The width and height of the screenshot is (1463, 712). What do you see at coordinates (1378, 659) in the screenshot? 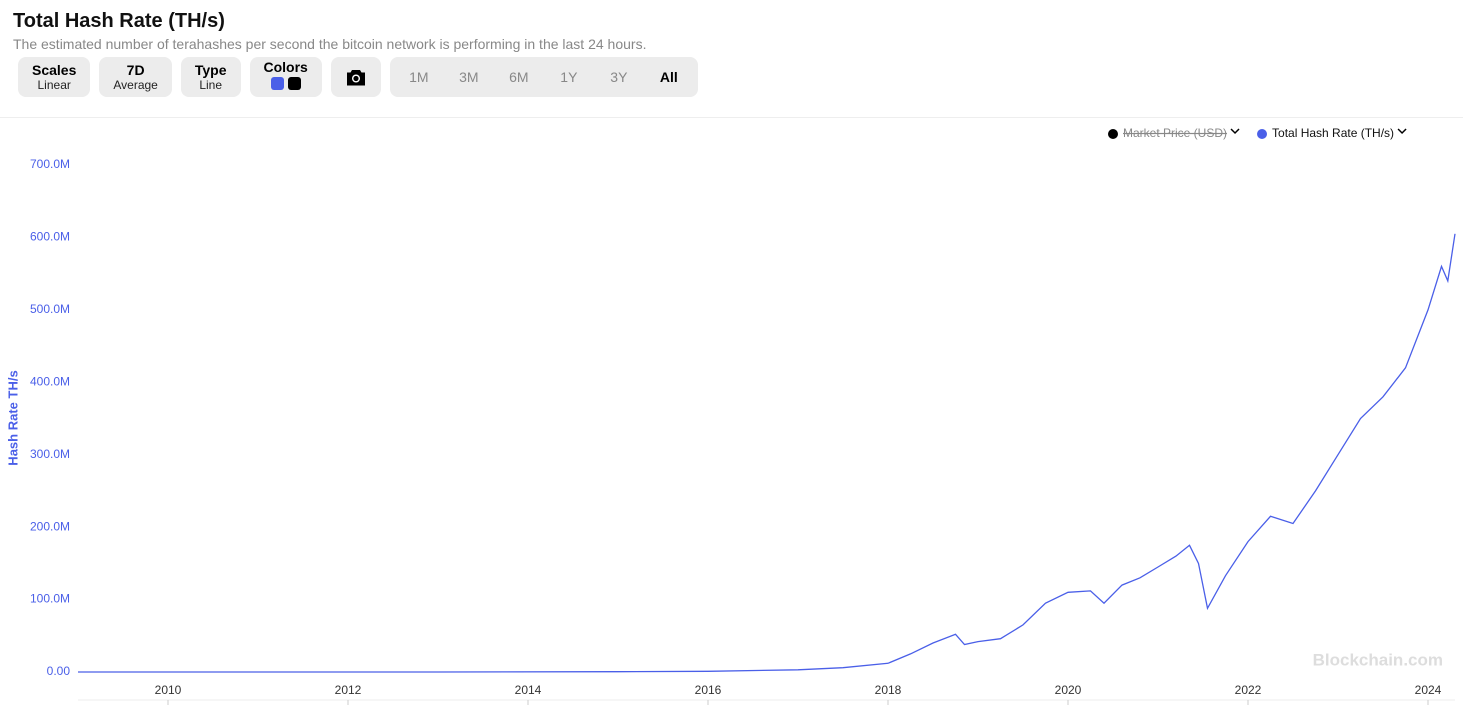
I see `watermark: Blockchain.com` at bounding box center [1378, 659].